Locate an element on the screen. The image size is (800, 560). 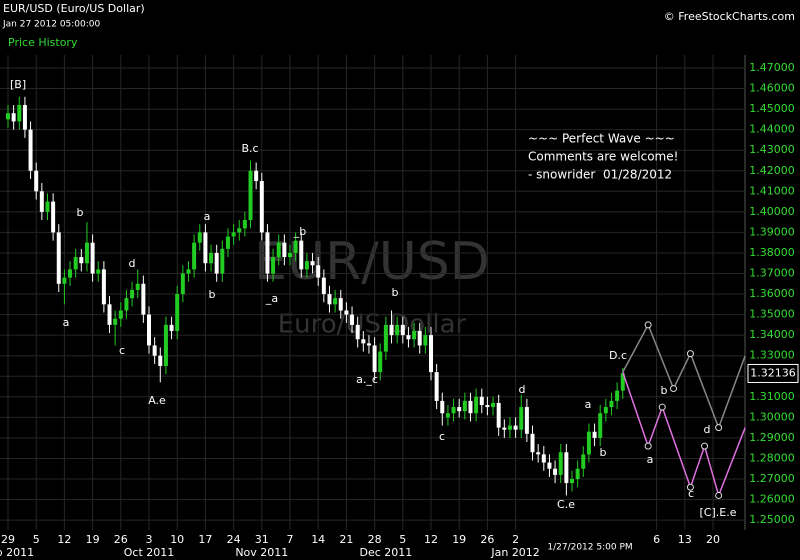
y-tick-label: 1.47000 is located at coordinates (772, 67).